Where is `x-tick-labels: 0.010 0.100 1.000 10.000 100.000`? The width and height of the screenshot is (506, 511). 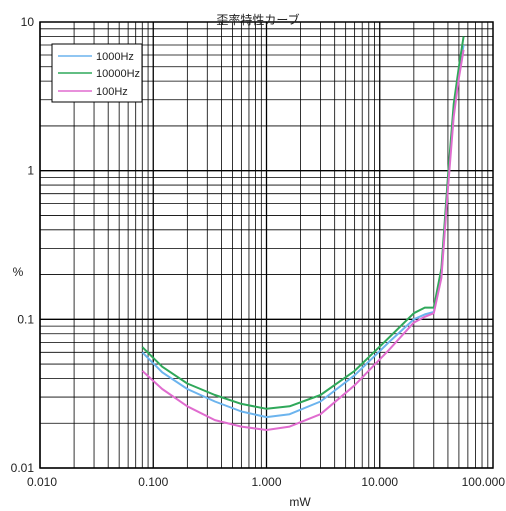 x-tick-labels: 0.010 0.100 1.000 10.000 100.000 is located at coordinates (266, 482).